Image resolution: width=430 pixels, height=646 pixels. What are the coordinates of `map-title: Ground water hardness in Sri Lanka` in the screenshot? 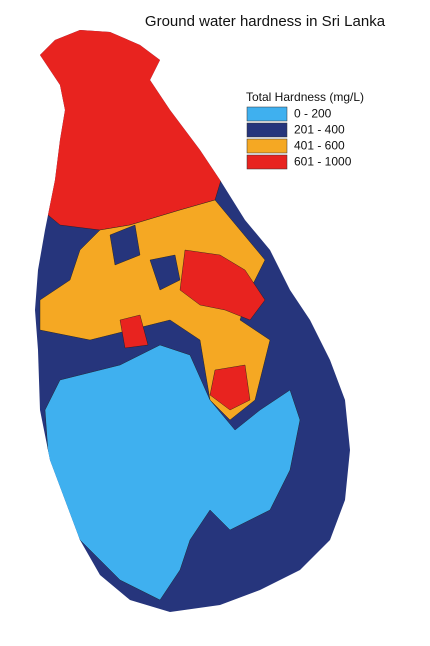 It's located at (265, 21).